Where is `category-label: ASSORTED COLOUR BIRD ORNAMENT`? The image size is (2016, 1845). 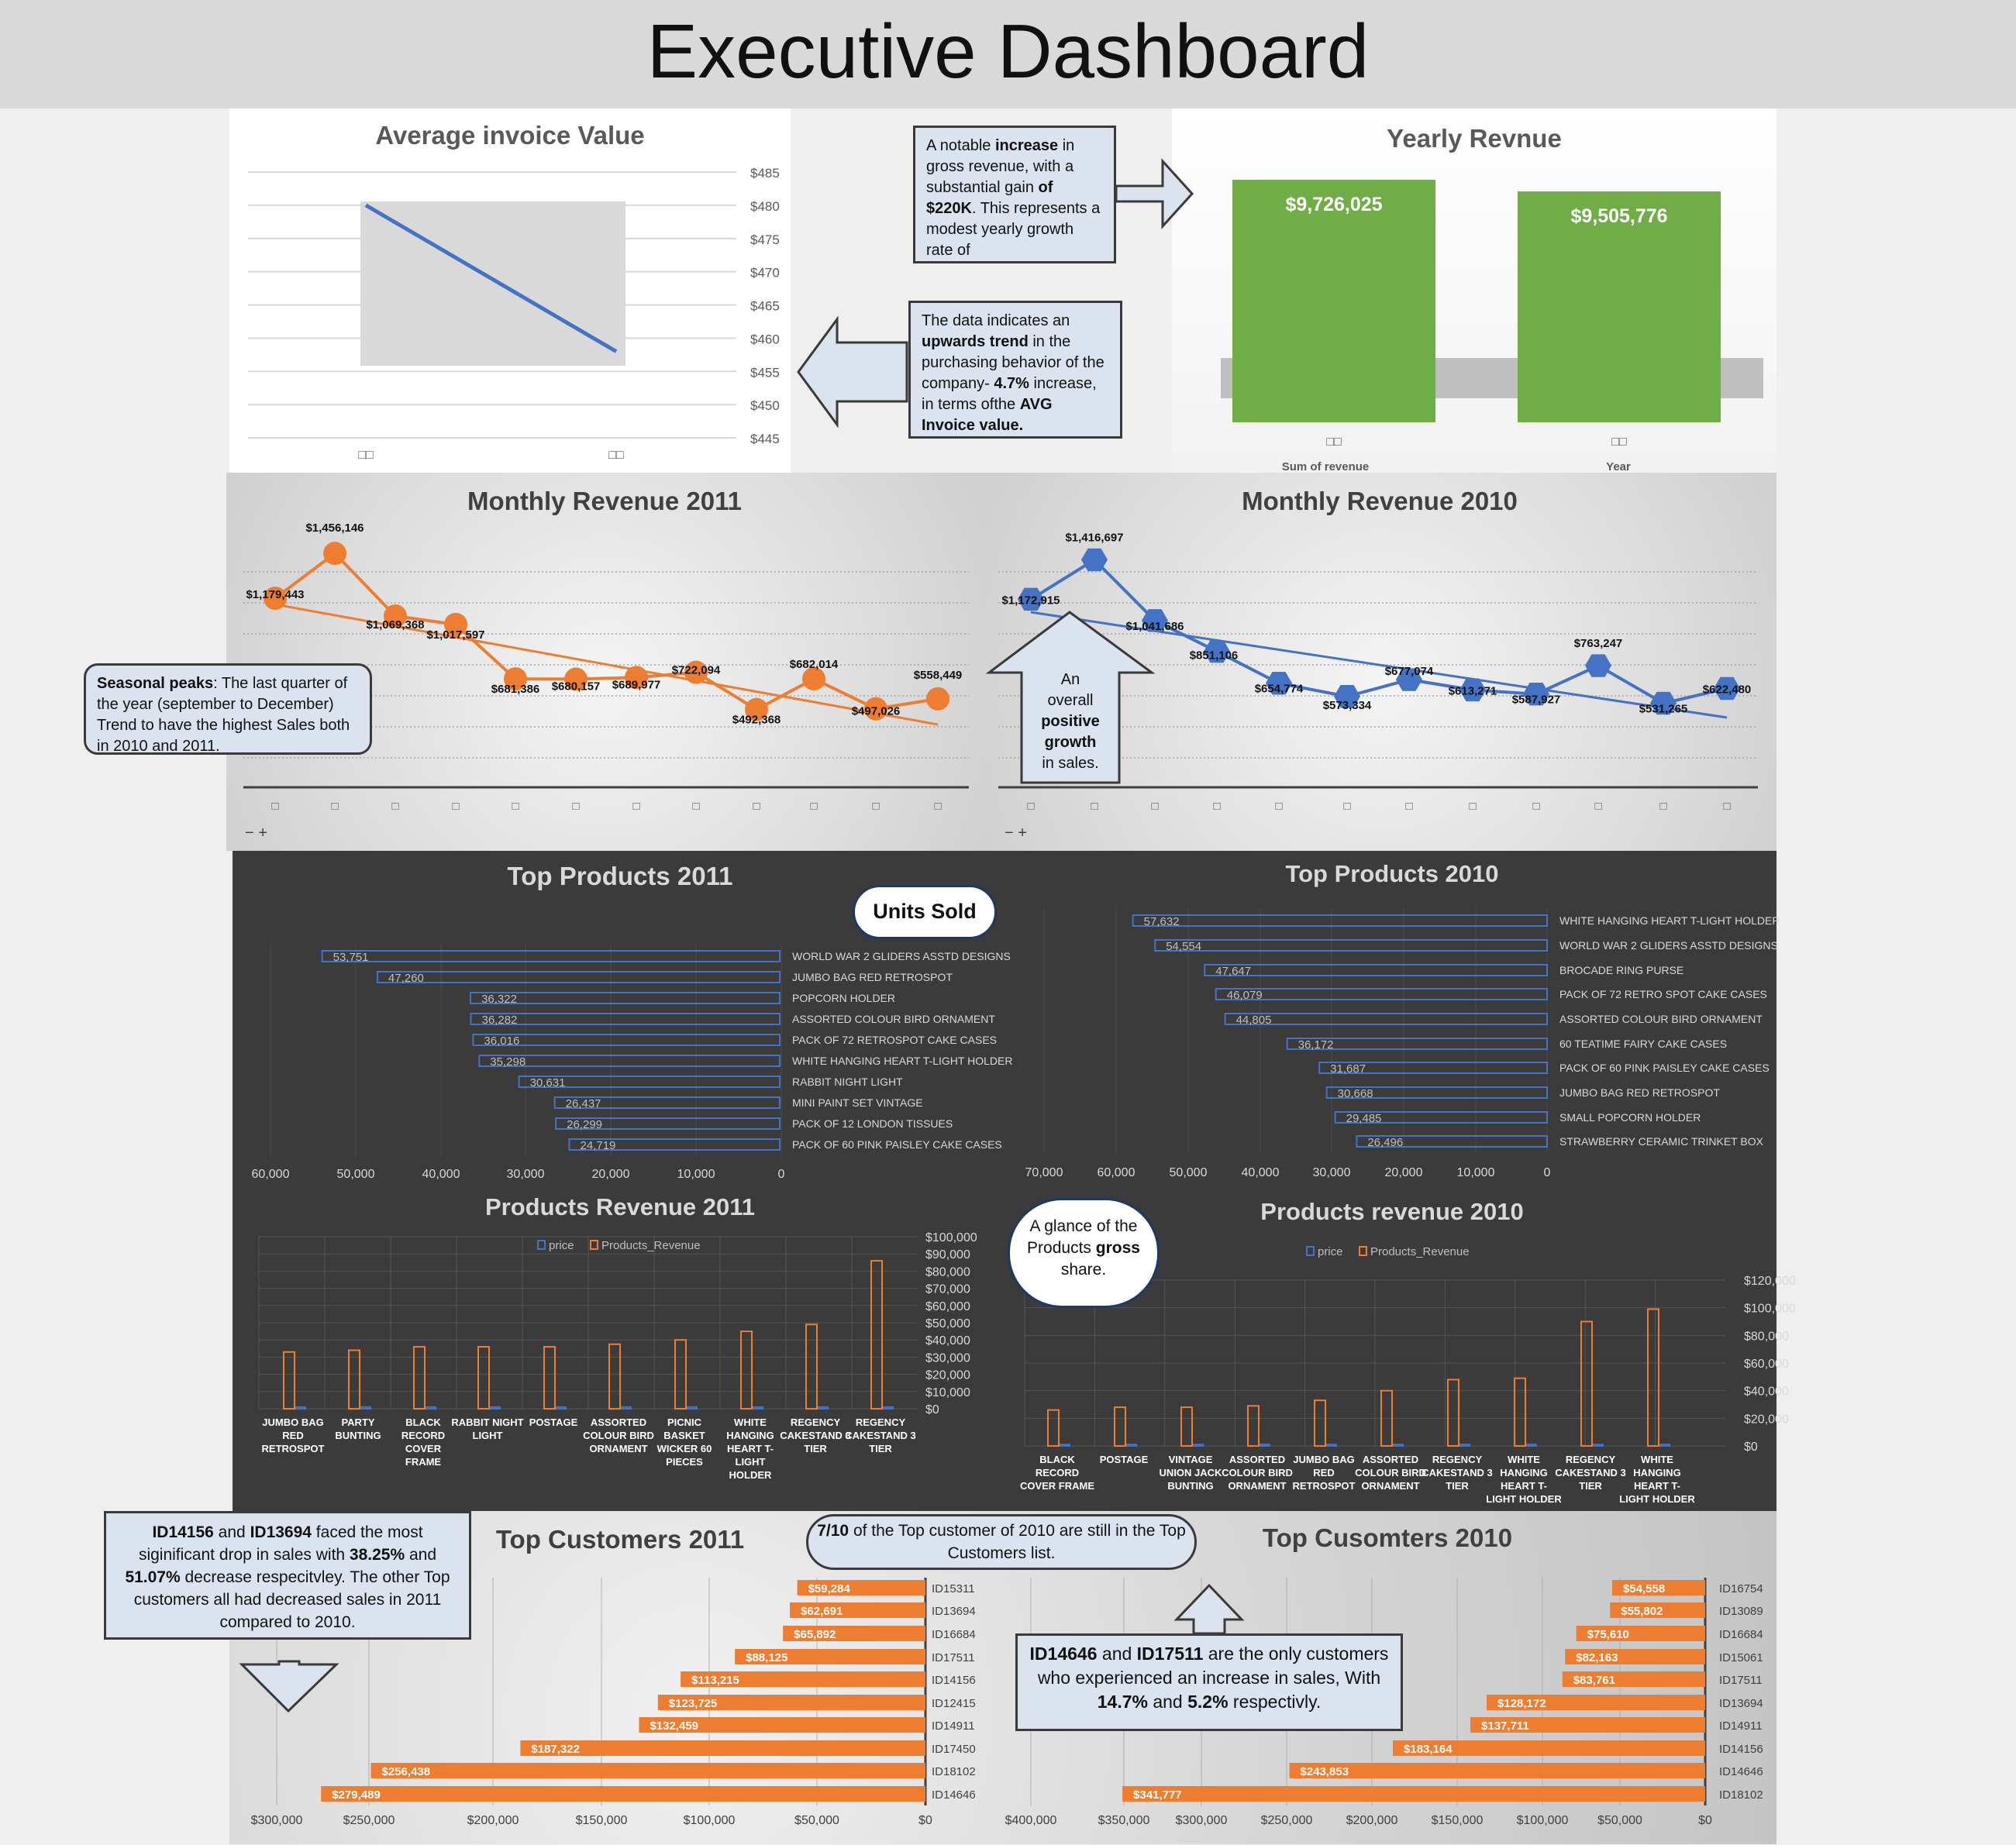 category-label: ASSORTED COLOUR BIRD ORNAMENT is located at coordinates (1661, 1019).